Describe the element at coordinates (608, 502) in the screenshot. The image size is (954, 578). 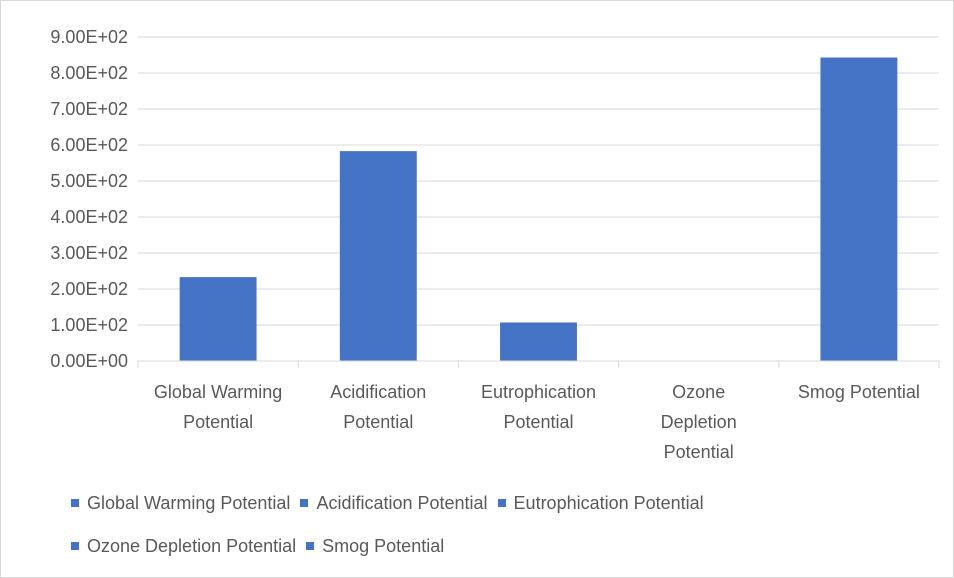
I see `legend-label: Eutrophication Potential` at that location.